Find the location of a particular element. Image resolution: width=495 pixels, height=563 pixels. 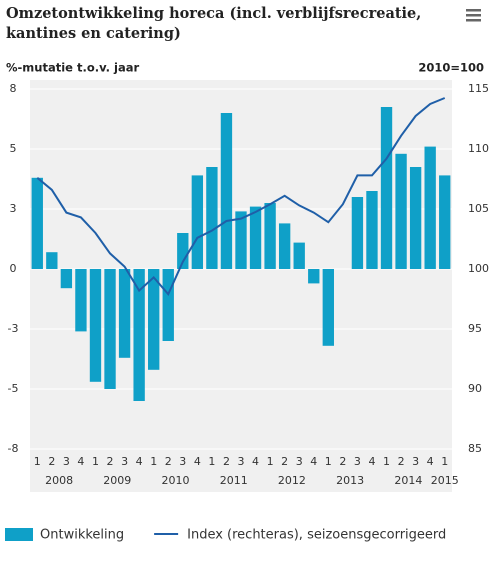

x-group-label: 2008 is located at coordinates (59, 480).